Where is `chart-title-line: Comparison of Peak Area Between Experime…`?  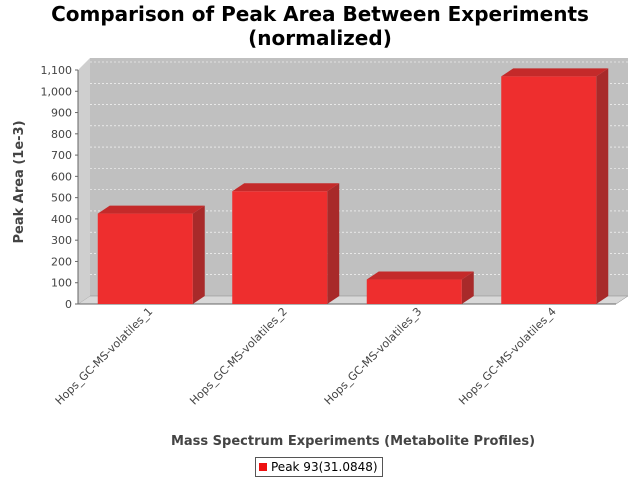 chart-title-line: Comparison of Peak Area Between Experime… is located at coordinates (320, 14).